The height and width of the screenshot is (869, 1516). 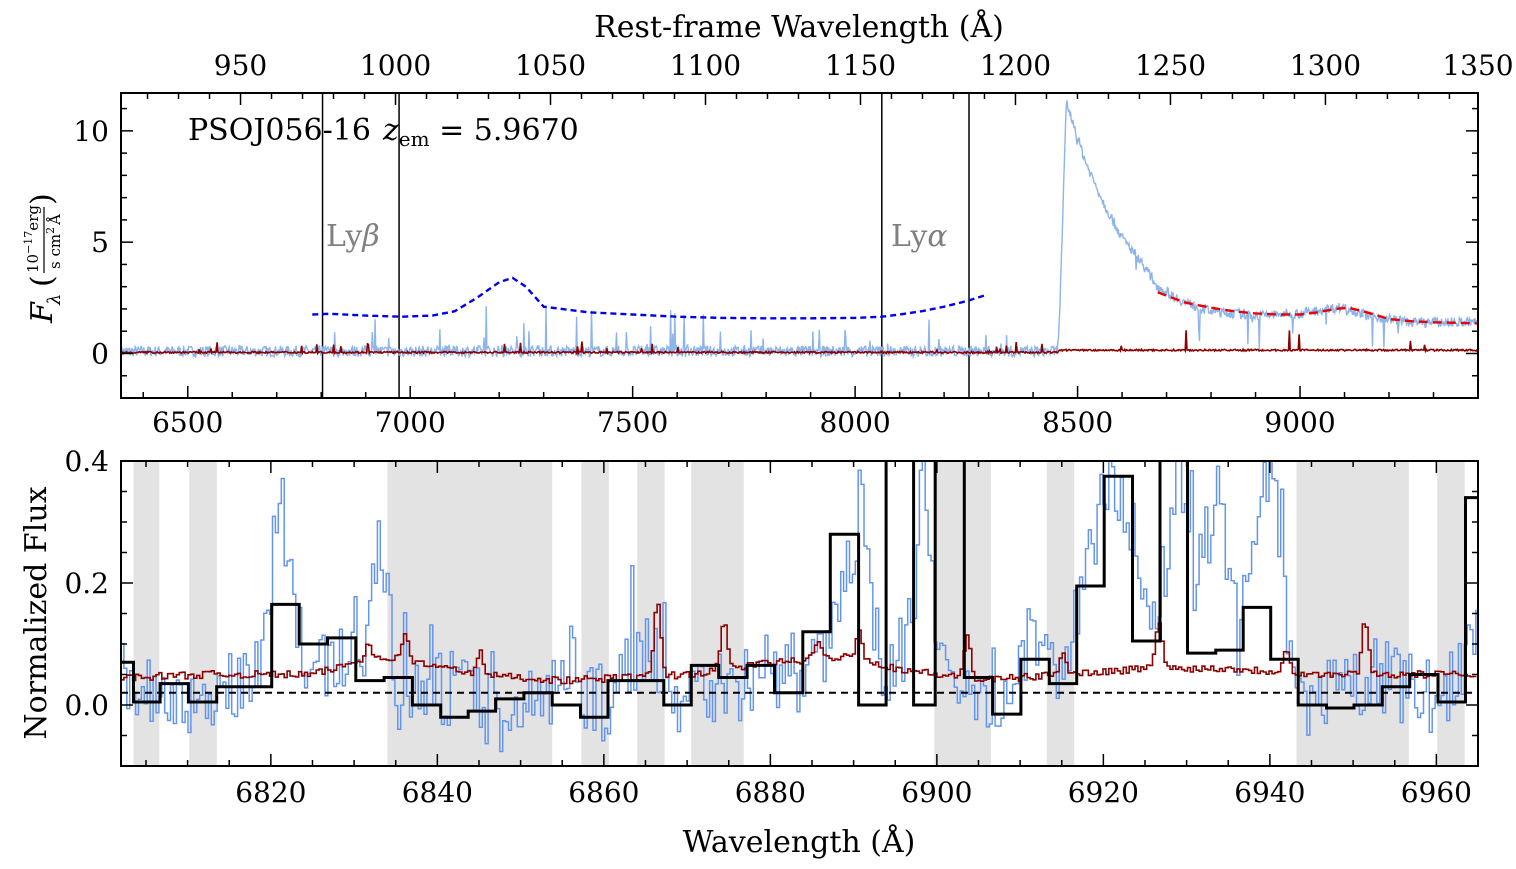 What do you see at coordinates (919, 236) in the screenshot?
I see `lyman-alpha-label: Lyα` at bounding box center [919, 236].